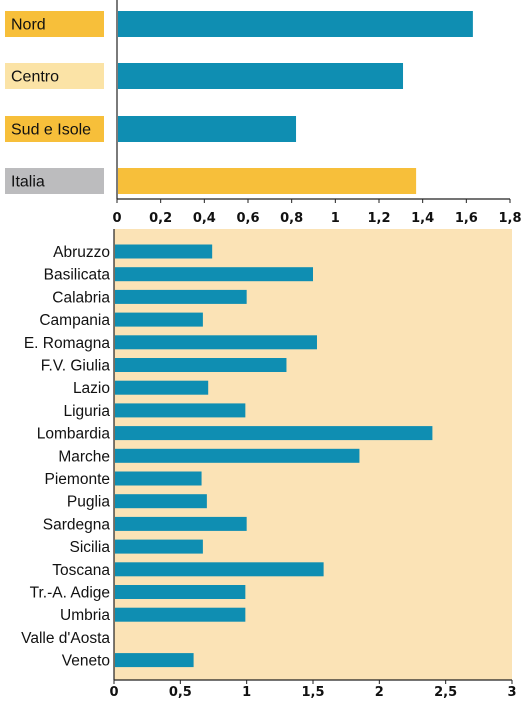  What do you see at coordinates (28, 182) in the screenshot?
I see `area-label: Italia` at bounding box center [28, 182].